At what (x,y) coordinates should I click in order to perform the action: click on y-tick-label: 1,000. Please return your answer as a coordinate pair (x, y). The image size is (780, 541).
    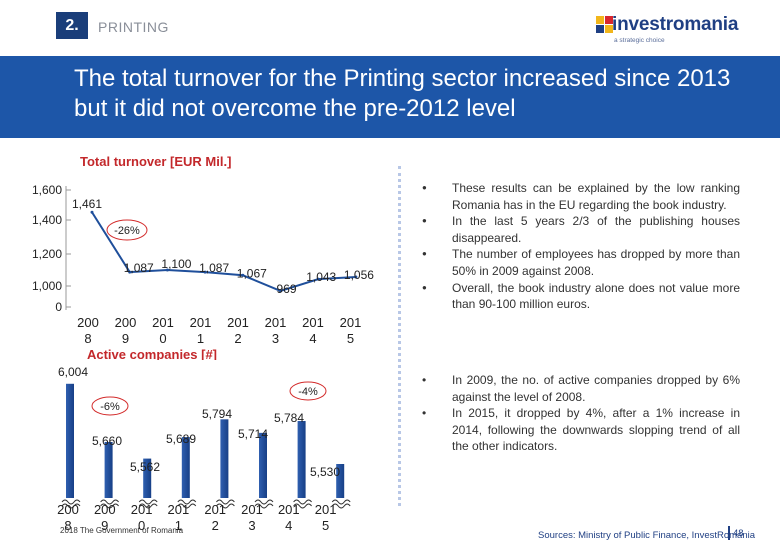
    Looking at the image, I should click on (47, 286).